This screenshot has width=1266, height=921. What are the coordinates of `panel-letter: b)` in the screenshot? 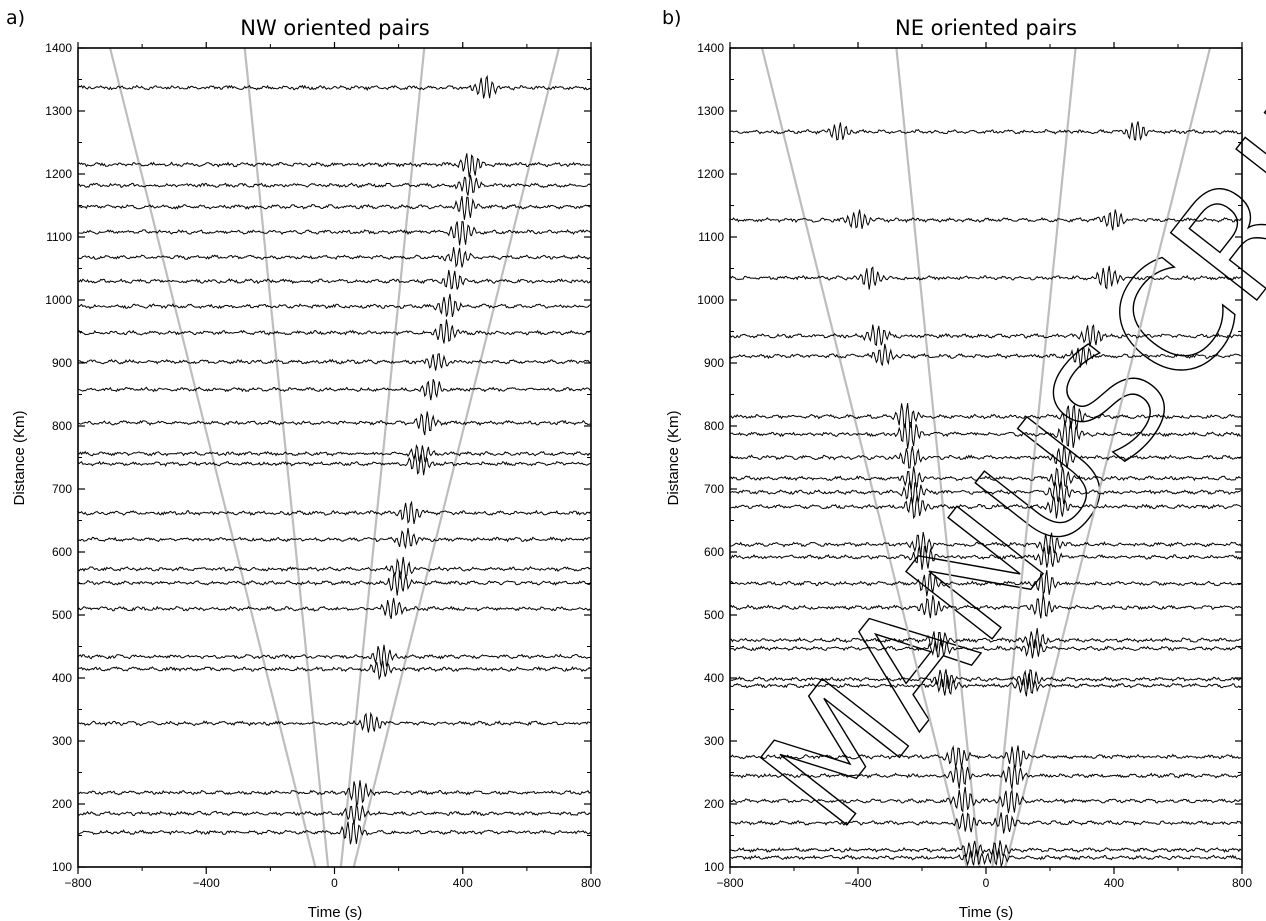 It's located at (671, 18).